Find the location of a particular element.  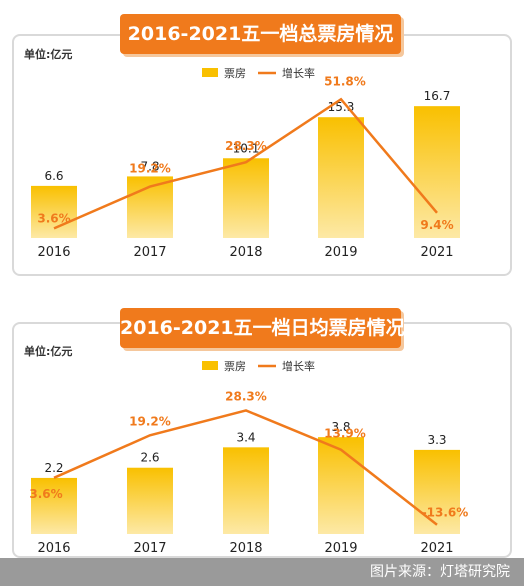

chart-title-total: 2016-2021五一档总票房情况 is located at coordinates (260, 34).